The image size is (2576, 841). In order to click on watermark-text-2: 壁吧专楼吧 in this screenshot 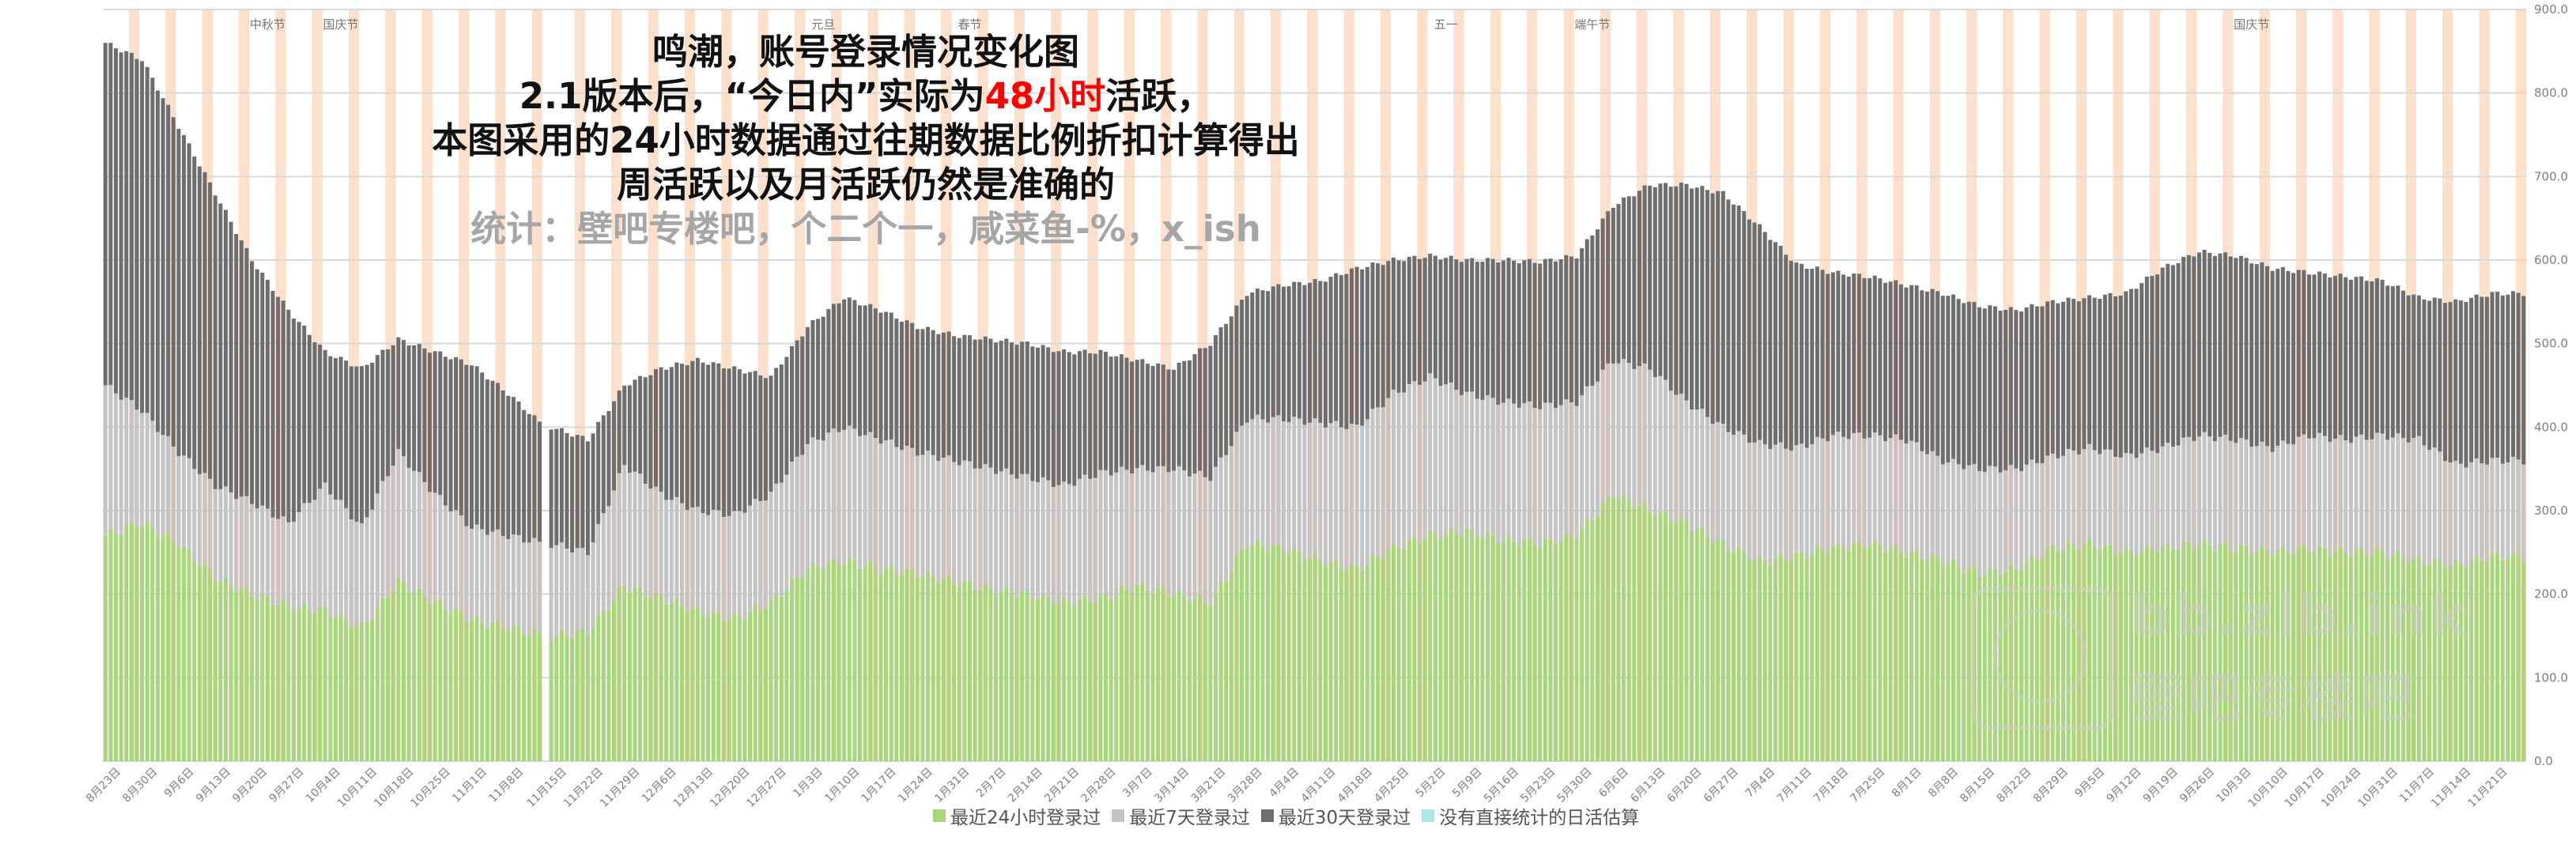, I will do `click(2273, 699)`.